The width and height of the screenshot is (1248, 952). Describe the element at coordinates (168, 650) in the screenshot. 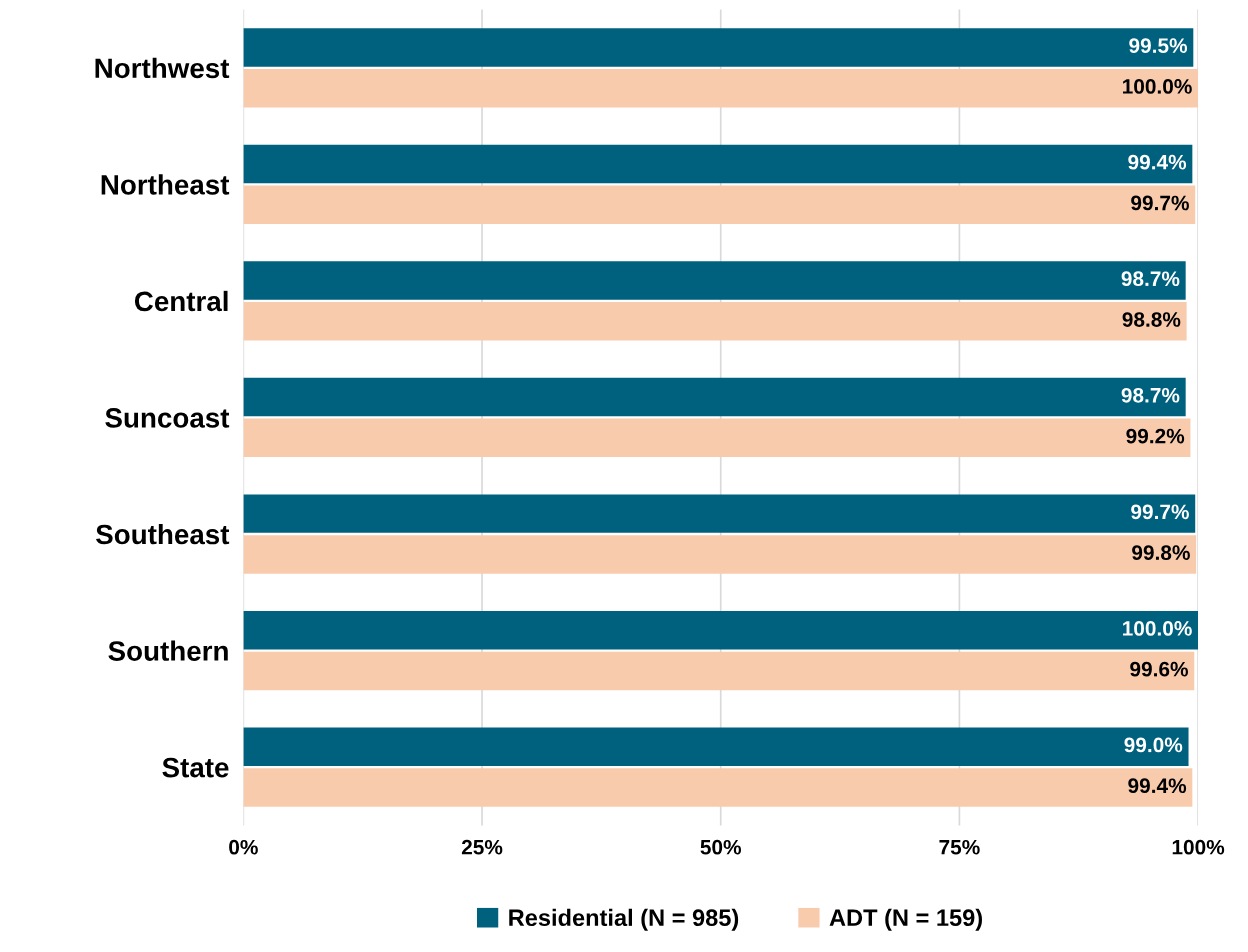

I see `y-tick-label: Southern` at that location.